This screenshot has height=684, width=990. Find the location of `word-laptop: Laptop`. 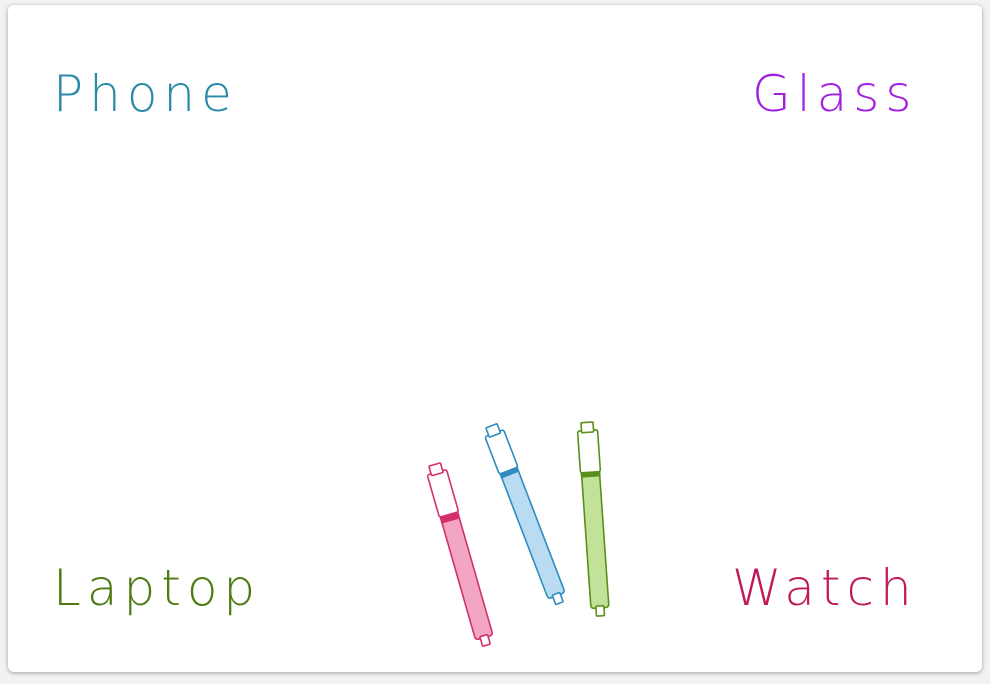

word-laptop: Laptop is located at coordinates (157, 588).